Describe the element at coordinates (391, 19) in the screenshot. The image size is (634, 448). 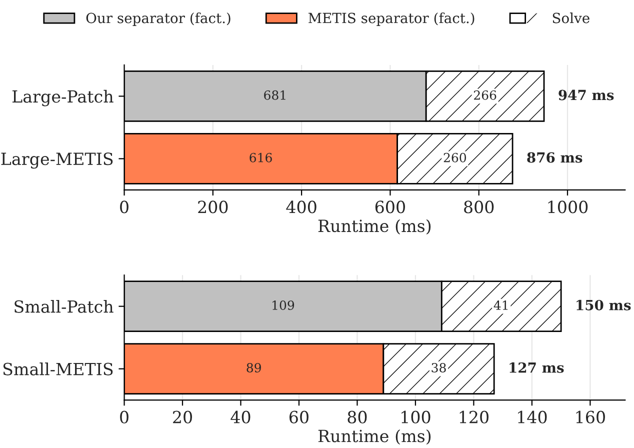
I see `legend-label: METIS separator (fact.)` at that location.